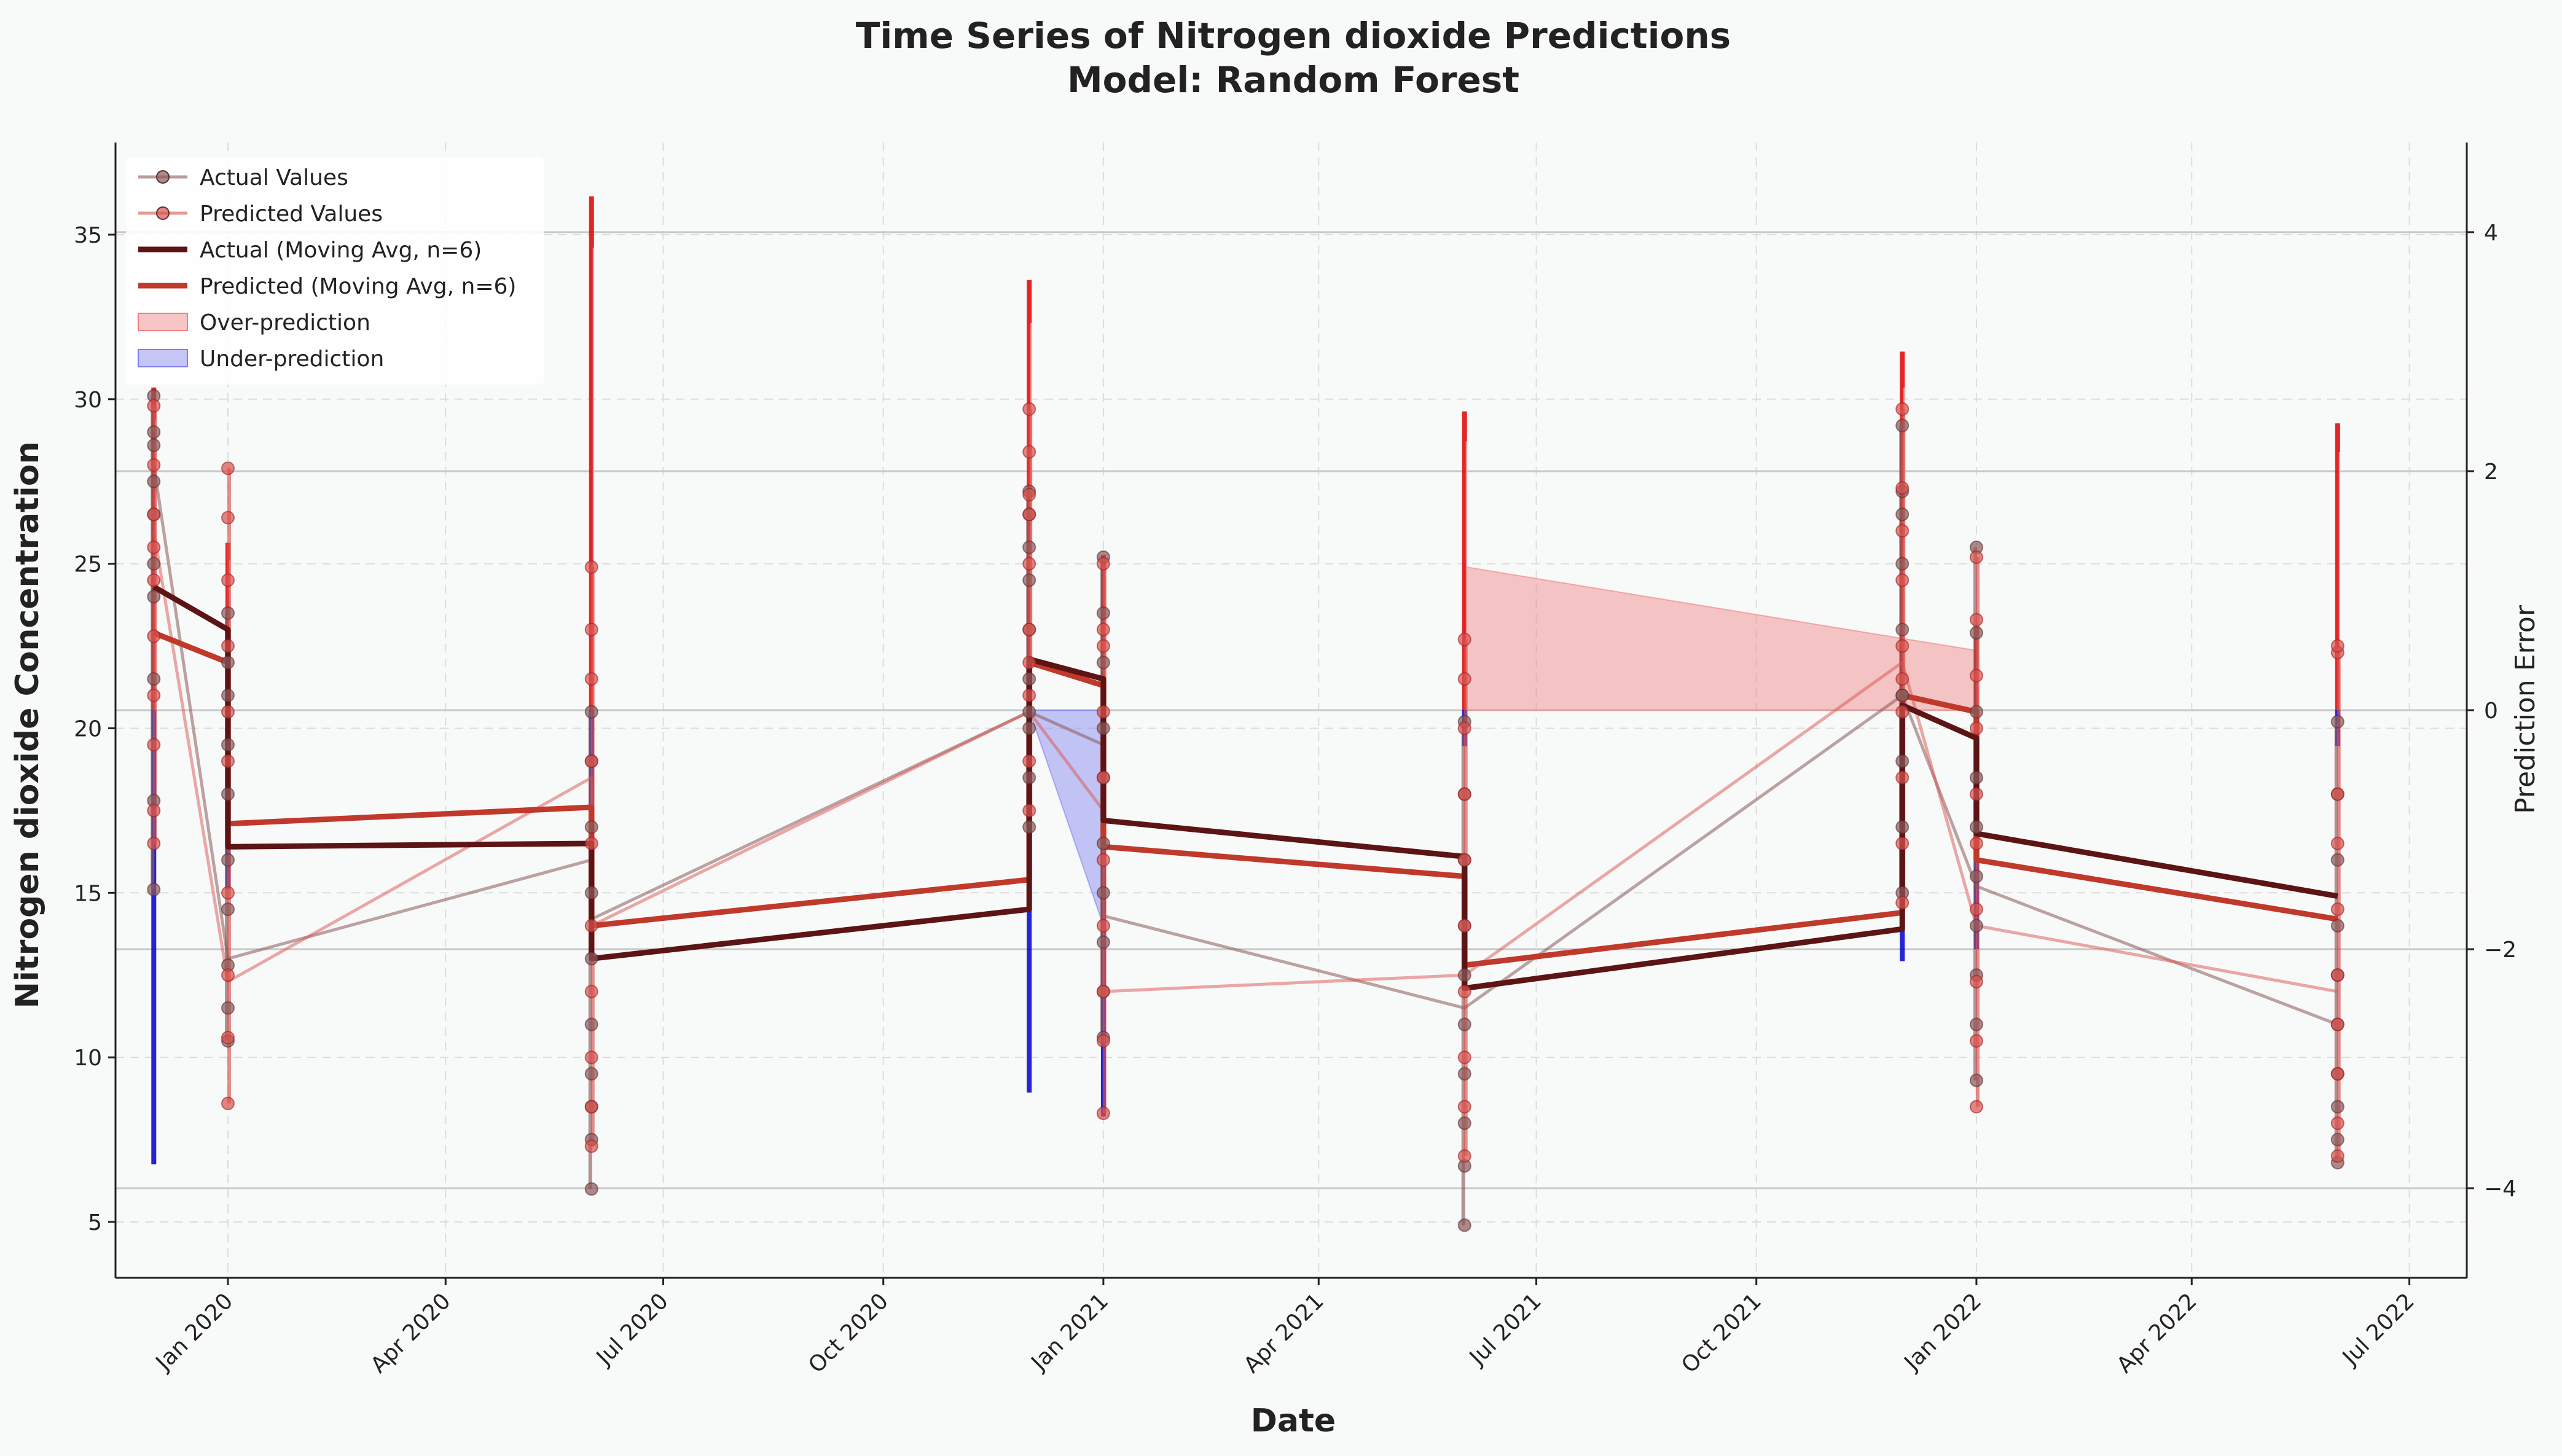  I want to click on y-right-tick-label-0: −4, so click(2500, 1189).